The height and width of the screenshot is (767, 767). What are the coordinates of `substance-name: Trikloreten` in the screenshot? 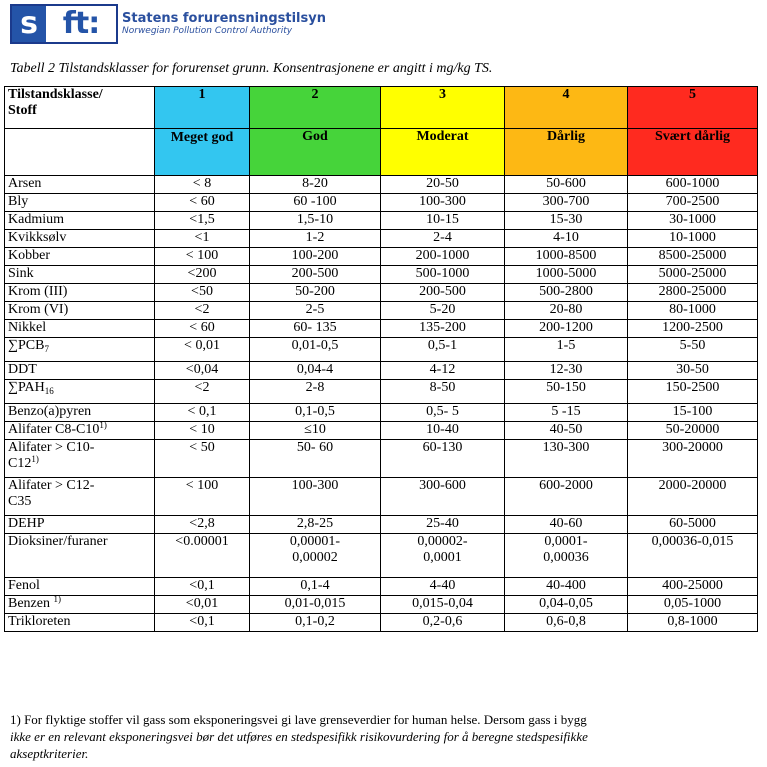 It's located at (79, 622).